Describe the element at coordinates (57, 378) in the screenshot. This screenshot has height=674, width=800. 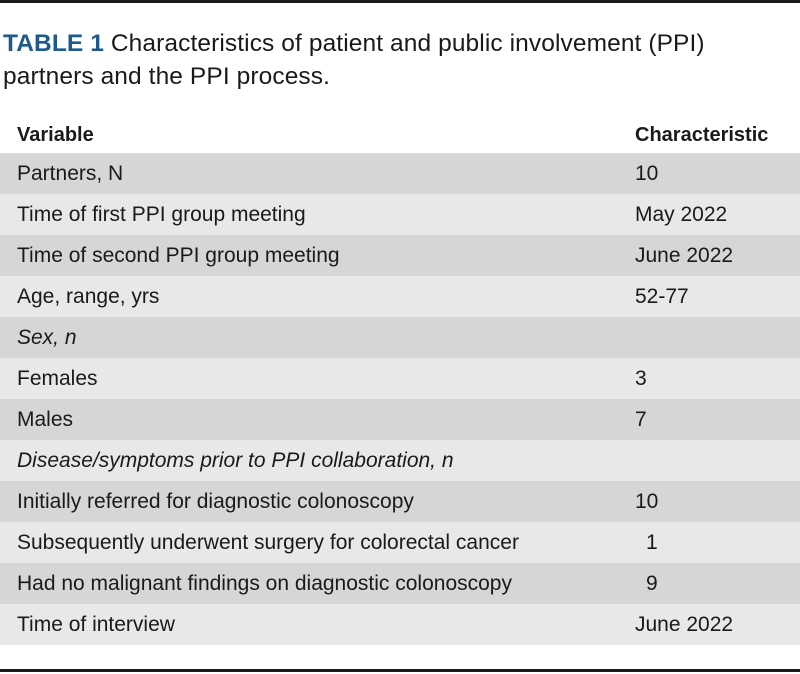
I see `row-variable: Females` at that location.